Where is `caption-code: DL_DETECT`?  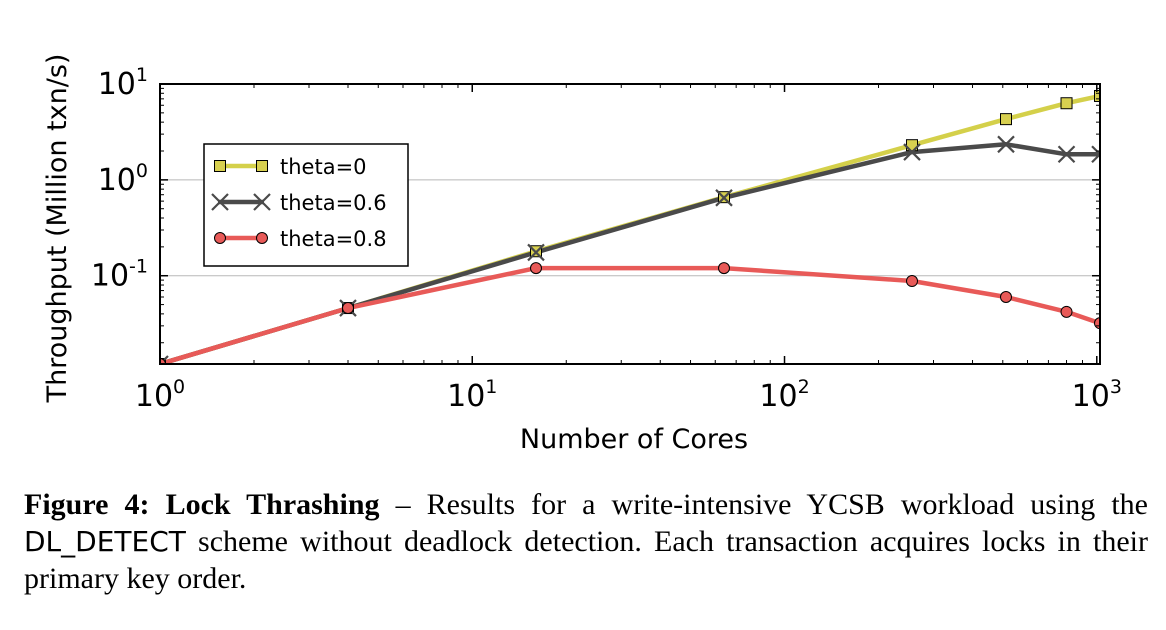
caption-code: DL_DETECT is located at coordinates (105, 541).